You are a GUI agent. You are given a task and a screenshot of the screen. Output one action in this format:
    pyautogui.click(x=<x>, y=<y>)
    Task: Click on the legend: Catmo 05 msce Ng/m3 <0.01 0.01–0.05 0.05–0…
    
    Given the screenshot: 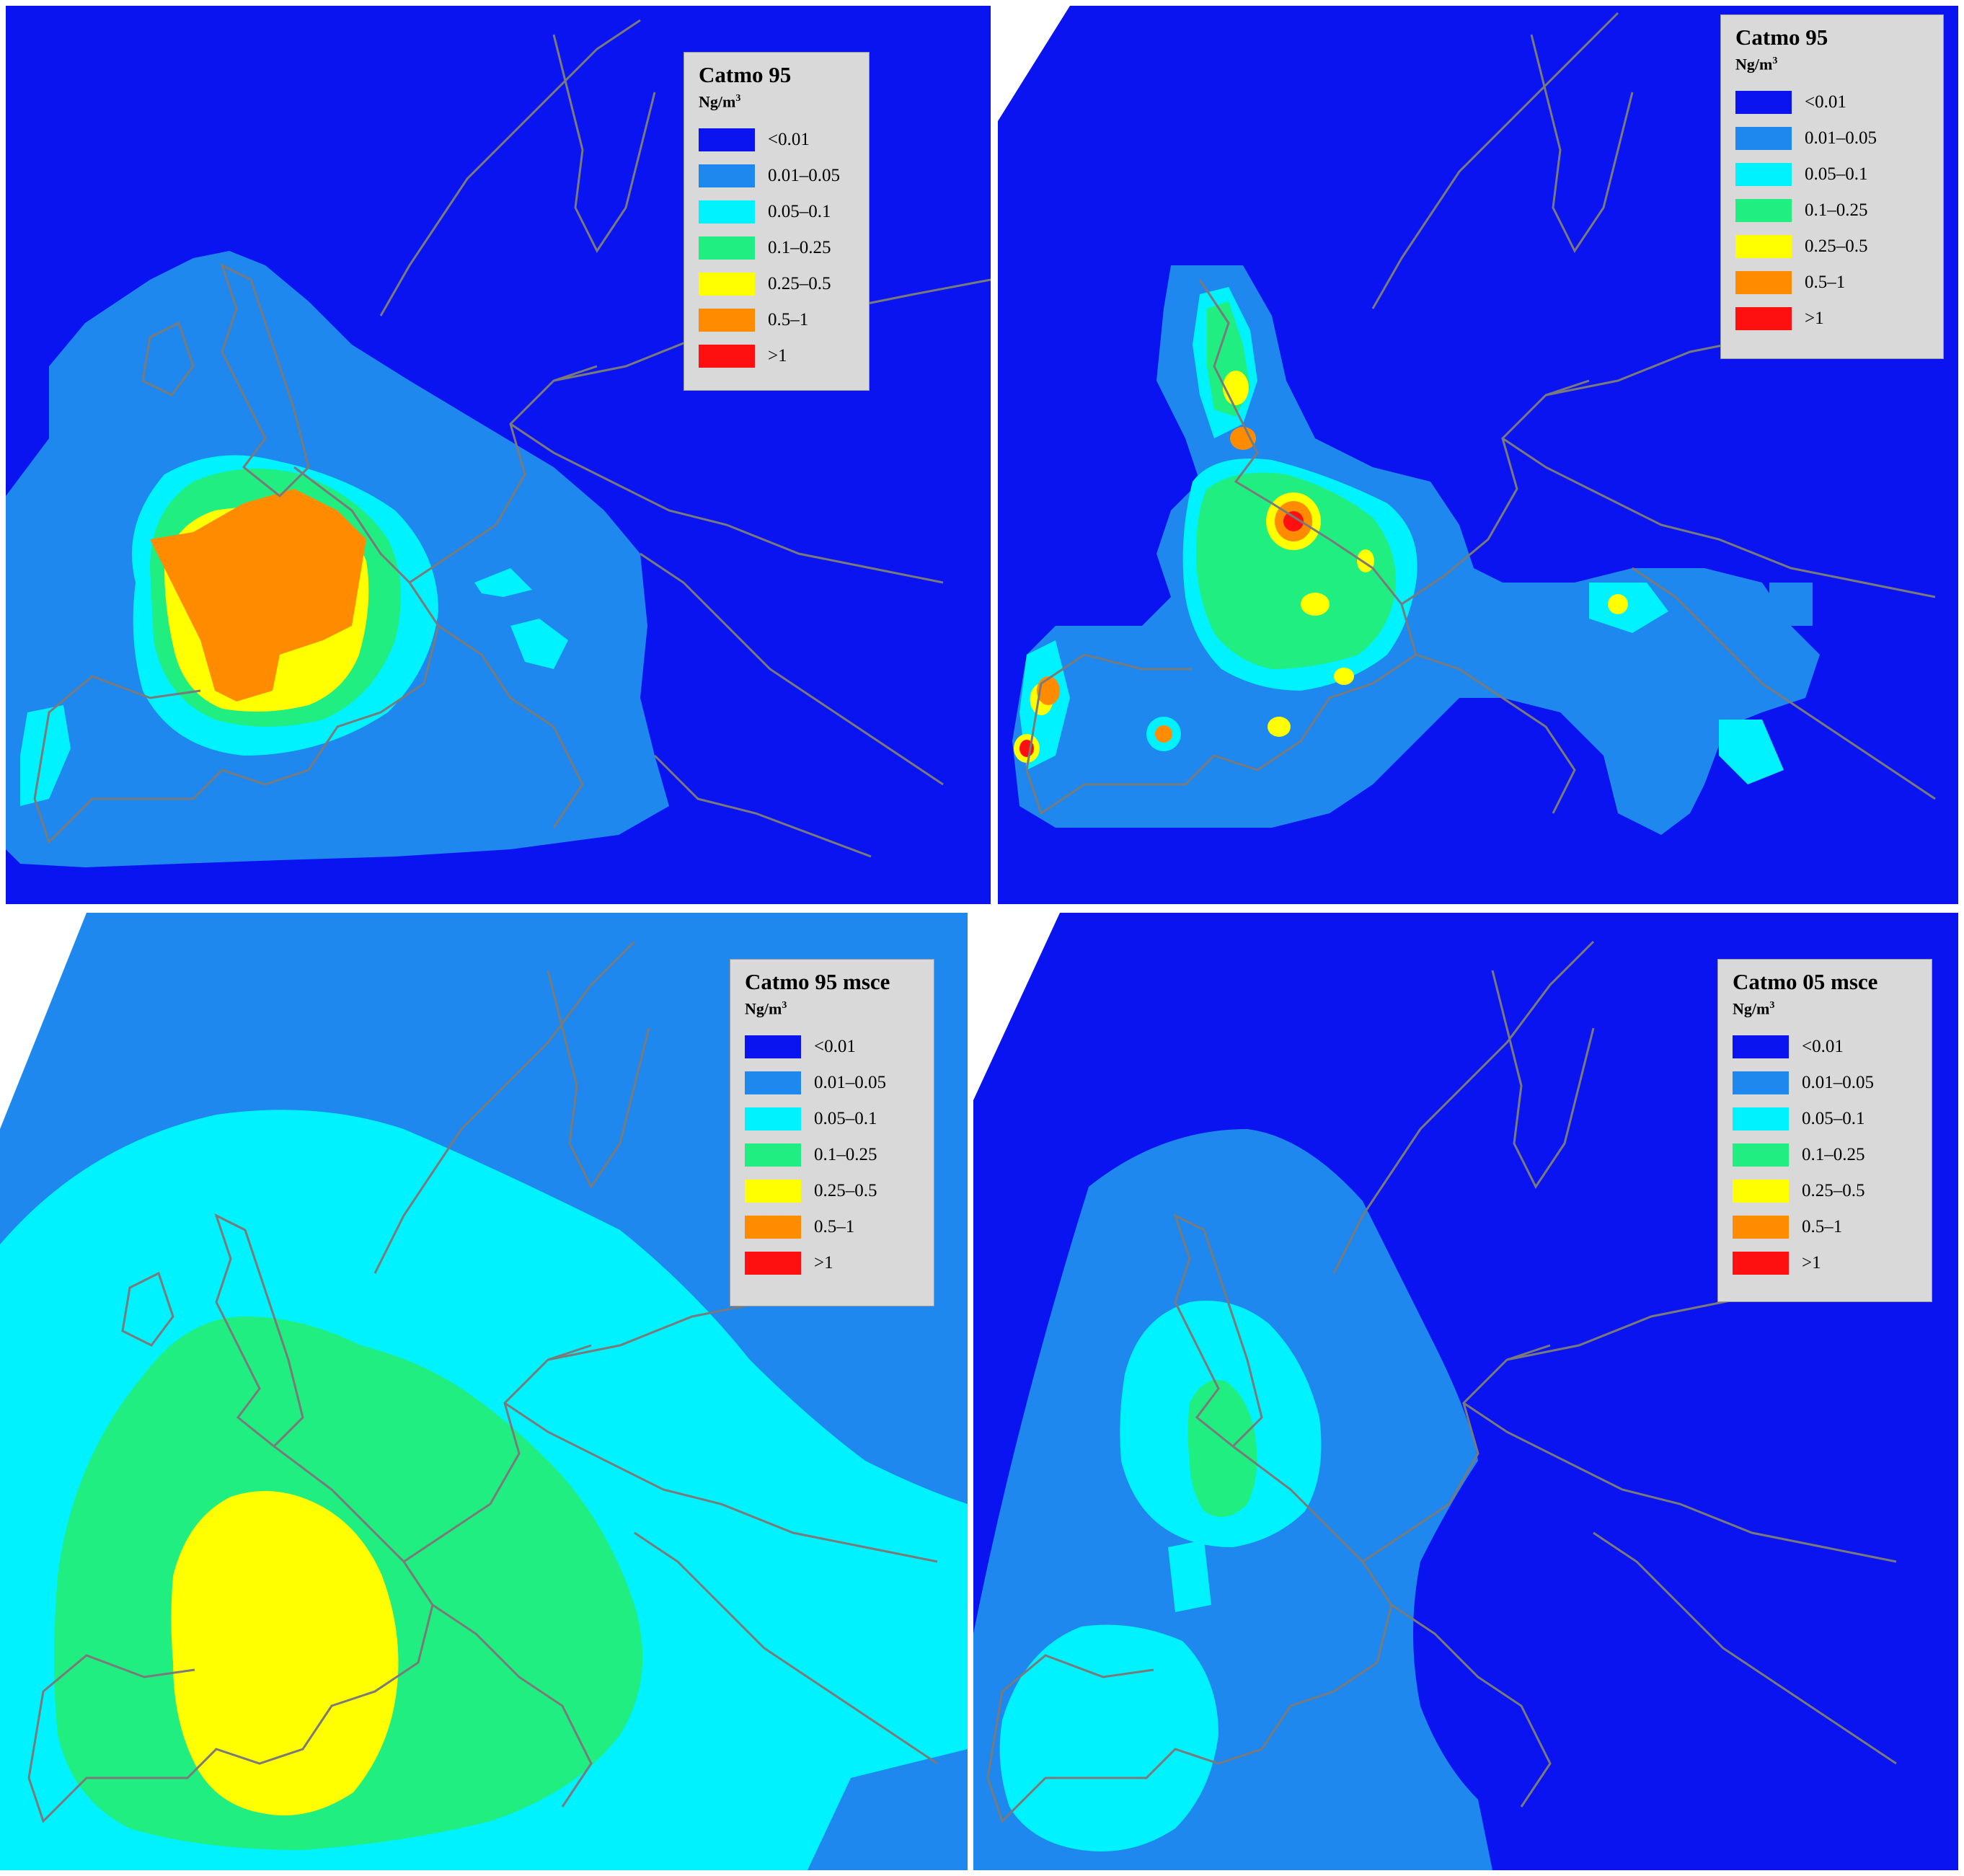 What is the action you would take?
    pyautogui.click(x=1824, y=1130)
    